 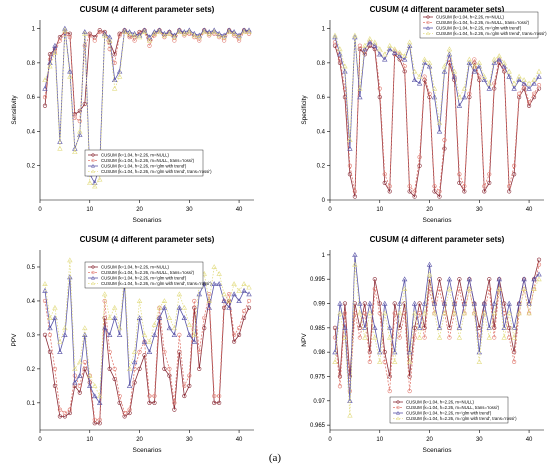 I want to click on x-tick-label: 40, so click(x=529, y=440).